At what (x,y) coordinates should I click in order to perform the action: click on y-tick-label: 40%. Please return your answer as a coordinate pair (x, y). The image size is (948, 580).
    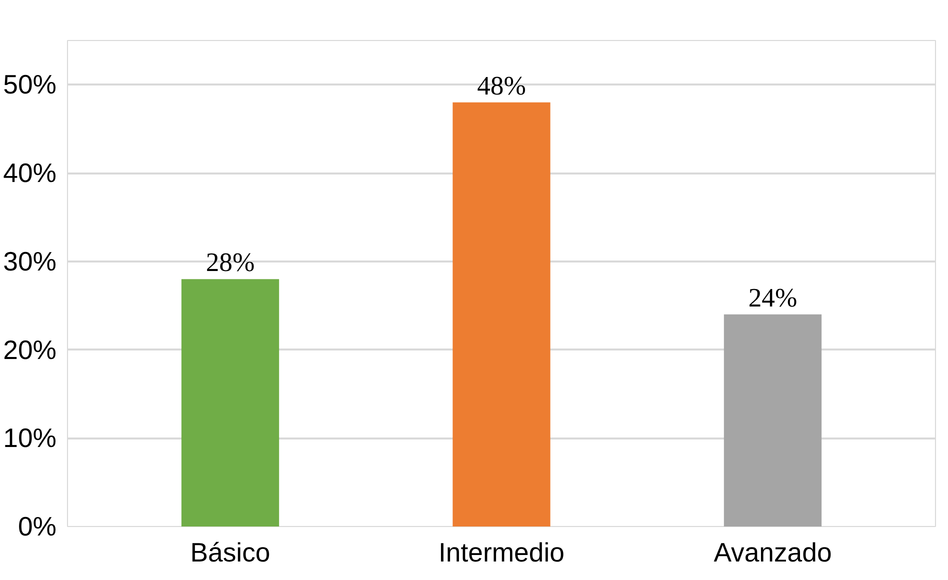
    Looking at the image, I should click on (30, 173).